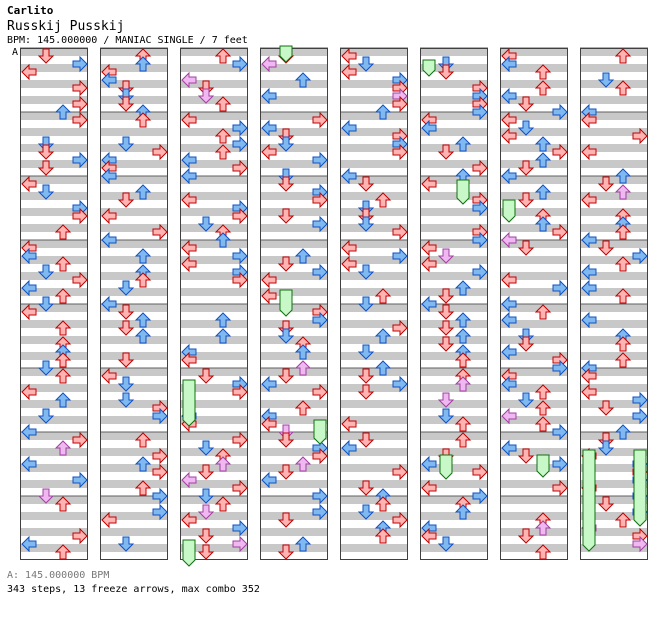 The height and width of the screenshot is (620, 672). What do you see at coordinates (294, 303) in the screenshot?
I see `chart-column` at bounding box center [294, 303].